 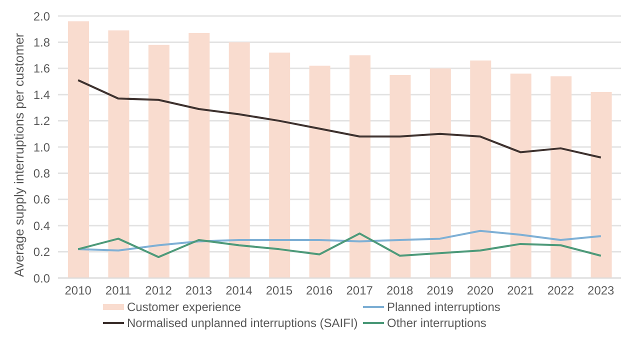 What do you see at coordinates (41, 69) in the screenshot?
I see `y-tick-label: 1.6` at bounding box center [41, 69].